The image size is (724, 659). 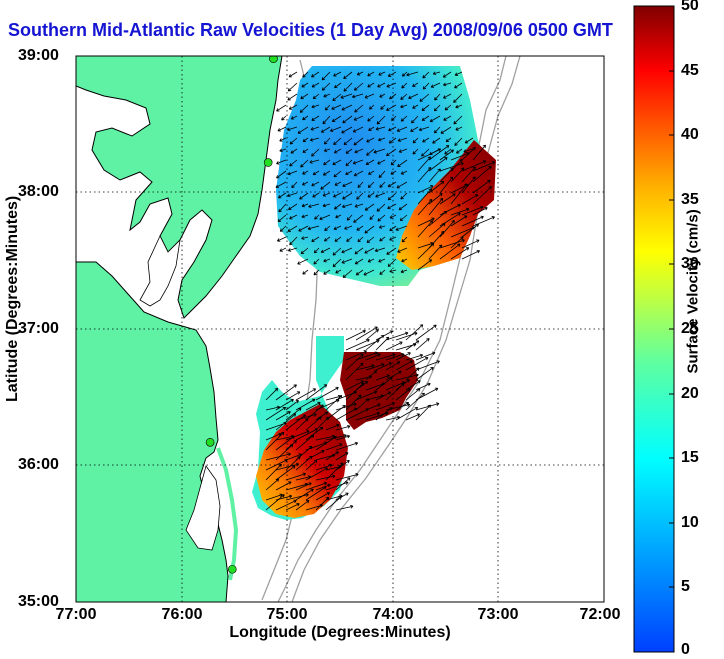 What do you see at coordinates (393, 614) in the screenshot?
I see `x-tick-label: 74:00` at bounding box center [393, 614].